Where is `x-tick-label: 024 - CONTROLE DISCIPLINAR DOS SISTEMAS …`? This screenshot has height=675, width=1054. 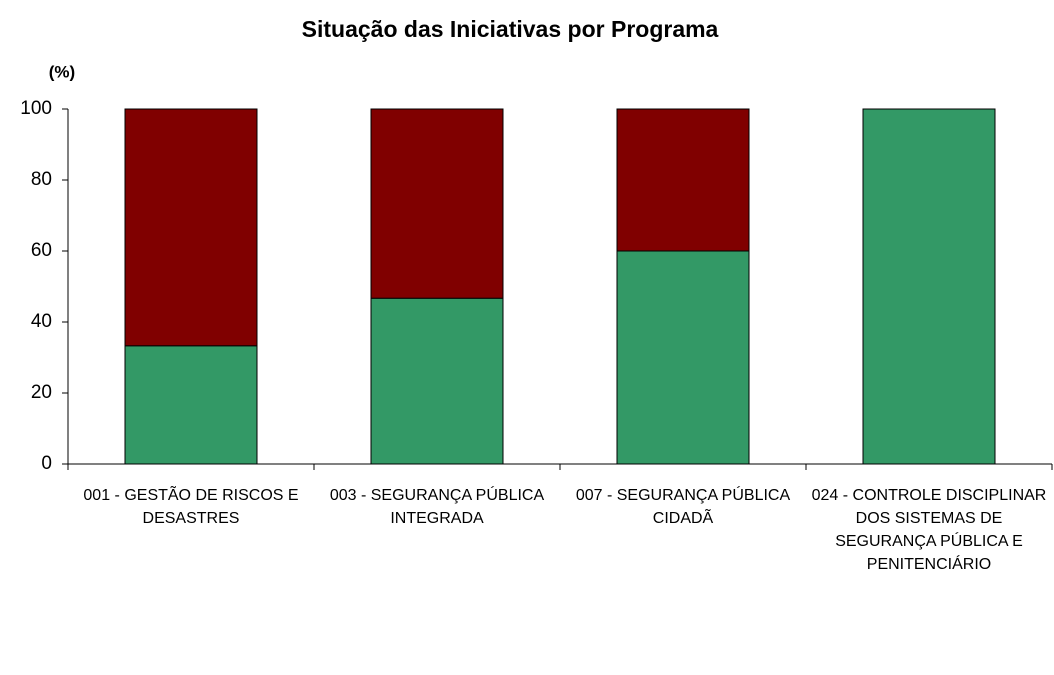
x-tick-label: 024 - CONTROLE DISCIPLINAR DOS SISTEMAS … is located at coordinates (929, 530).